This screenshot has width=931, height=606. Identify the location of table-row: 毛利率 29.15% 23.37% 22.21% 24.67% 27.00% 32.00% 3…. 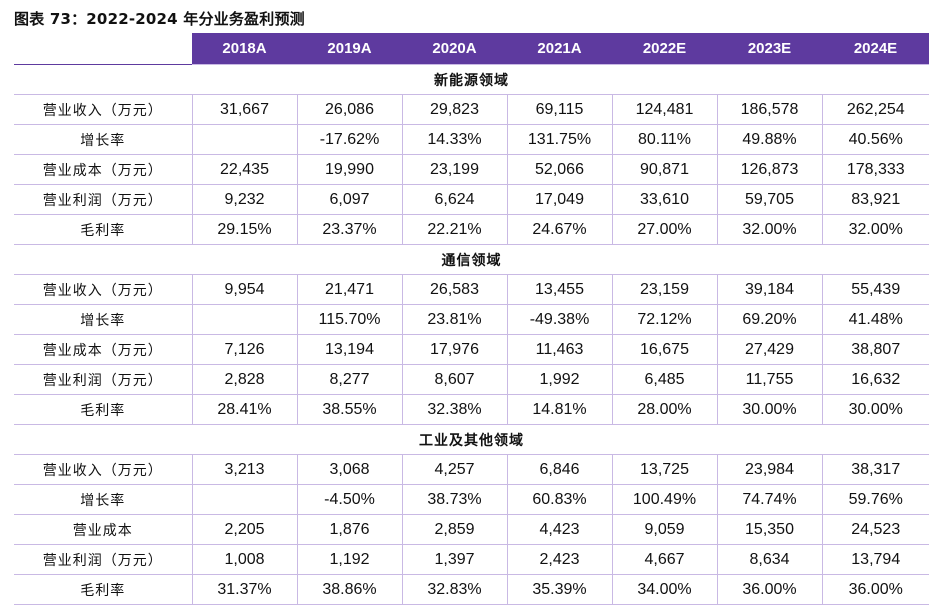
(471, 229).